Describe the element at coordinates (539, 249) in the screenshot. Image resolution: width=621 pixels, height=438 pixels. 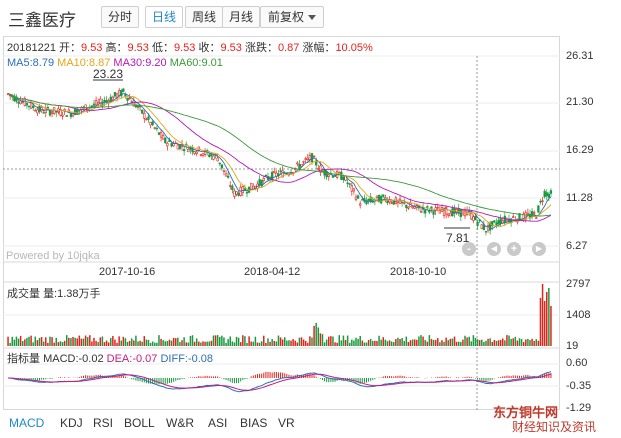
I see `next-button: ▶` at that location.